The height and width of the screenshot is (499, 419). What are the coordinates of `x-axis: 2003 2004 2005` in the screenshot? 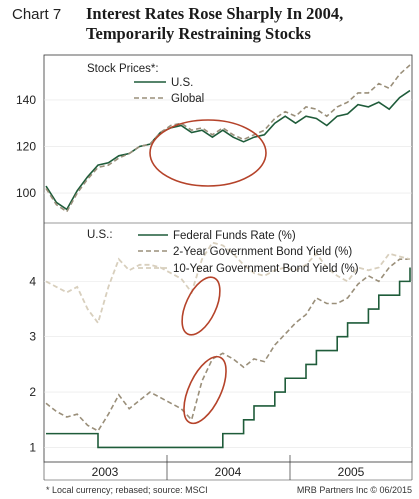 It's located at (228, 468).